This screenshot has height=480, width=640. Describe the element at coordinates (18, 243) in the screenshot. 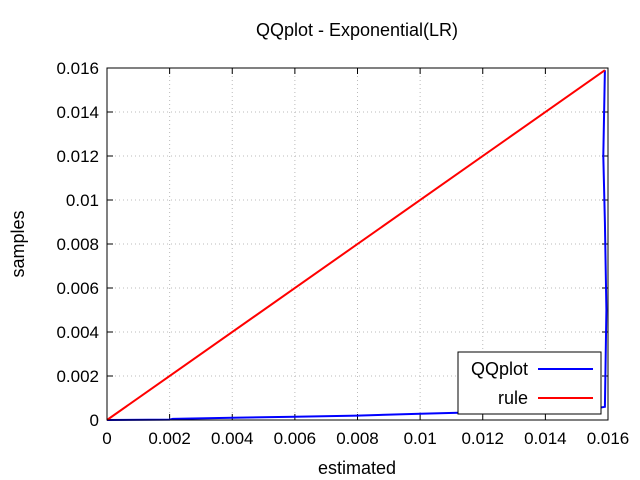

I see `y-axis-label: samples` at that location.